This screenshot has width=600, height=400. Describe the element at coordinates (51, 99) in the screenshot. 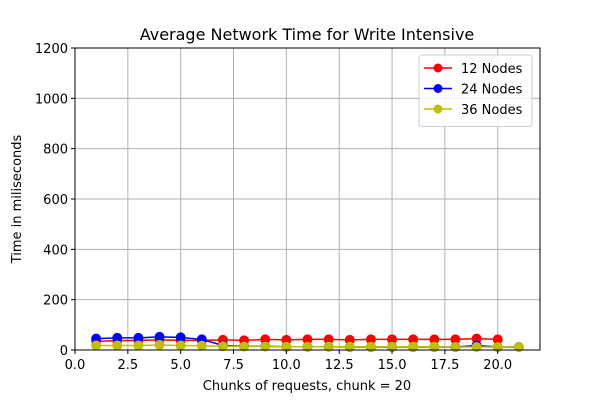

I see `y-tick-label: 1000` at that location.